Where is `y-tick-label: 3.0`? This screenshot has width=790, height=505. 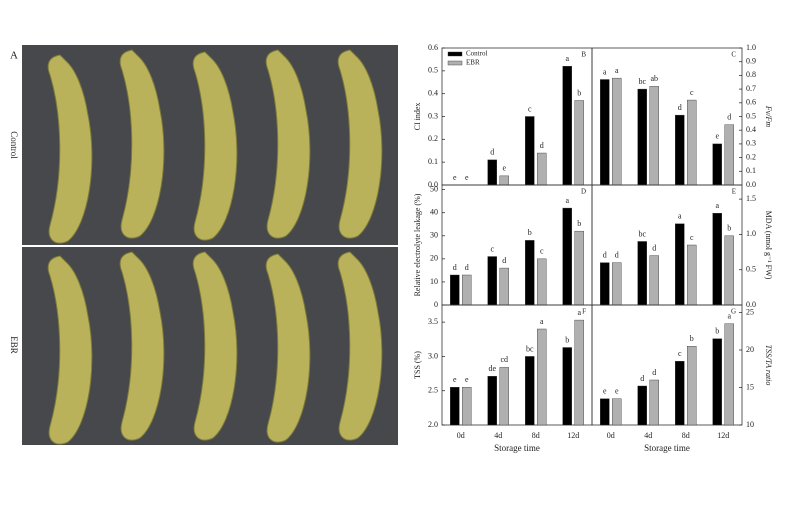
y-tick-label: 3.0 is located at coordinates (433, 355).